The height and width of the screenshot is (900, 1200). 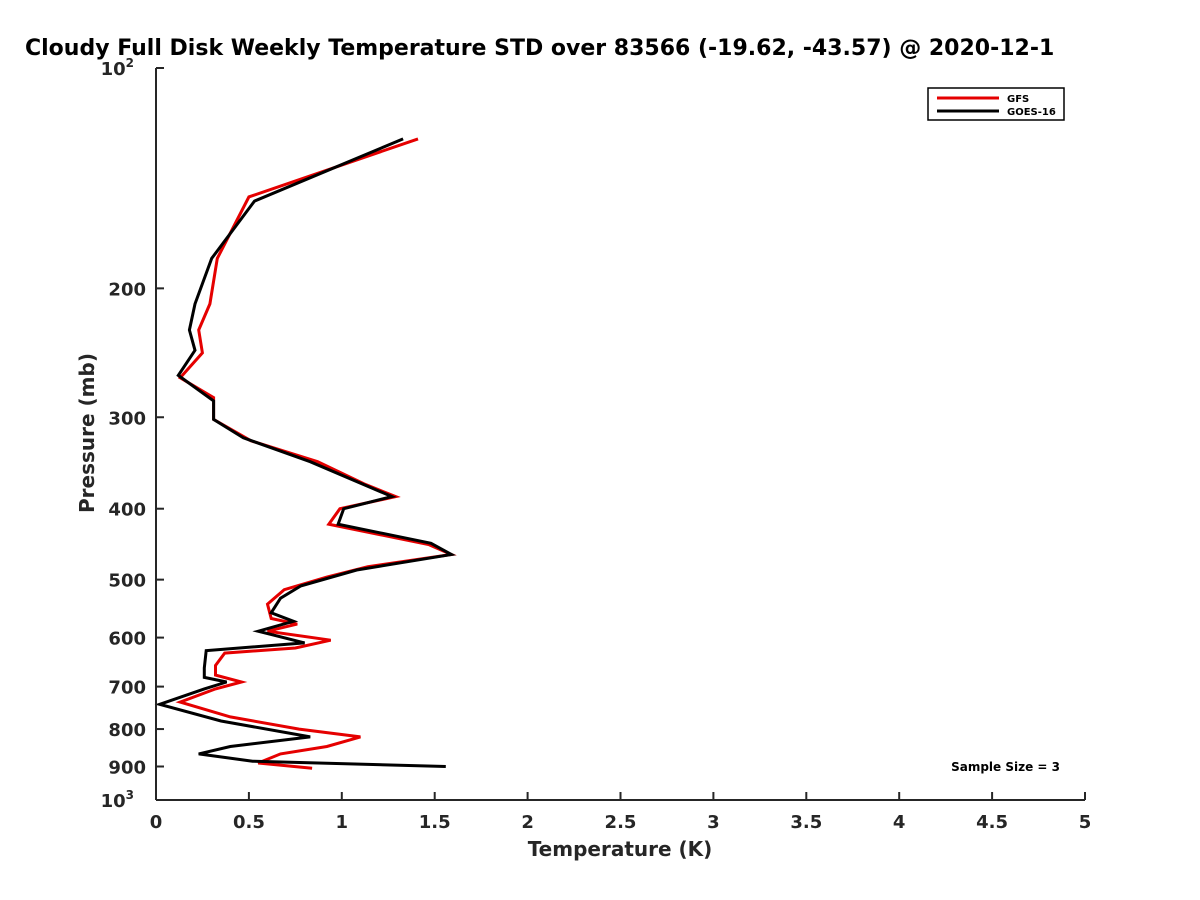 I want to click on y-tick-label: 900, so click(x=127, y=768).